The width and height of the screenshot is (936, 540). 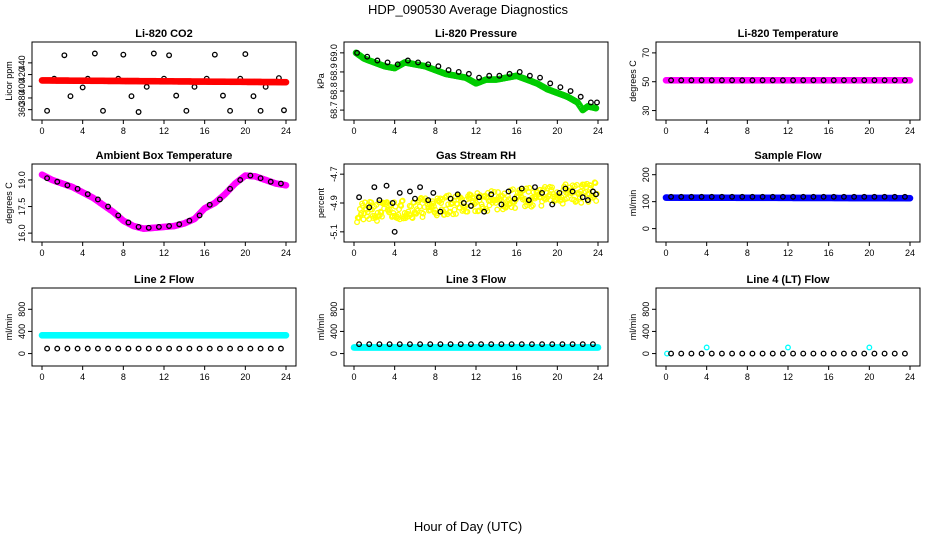 I want to click on plot-frame, so click(x=164, y=327).